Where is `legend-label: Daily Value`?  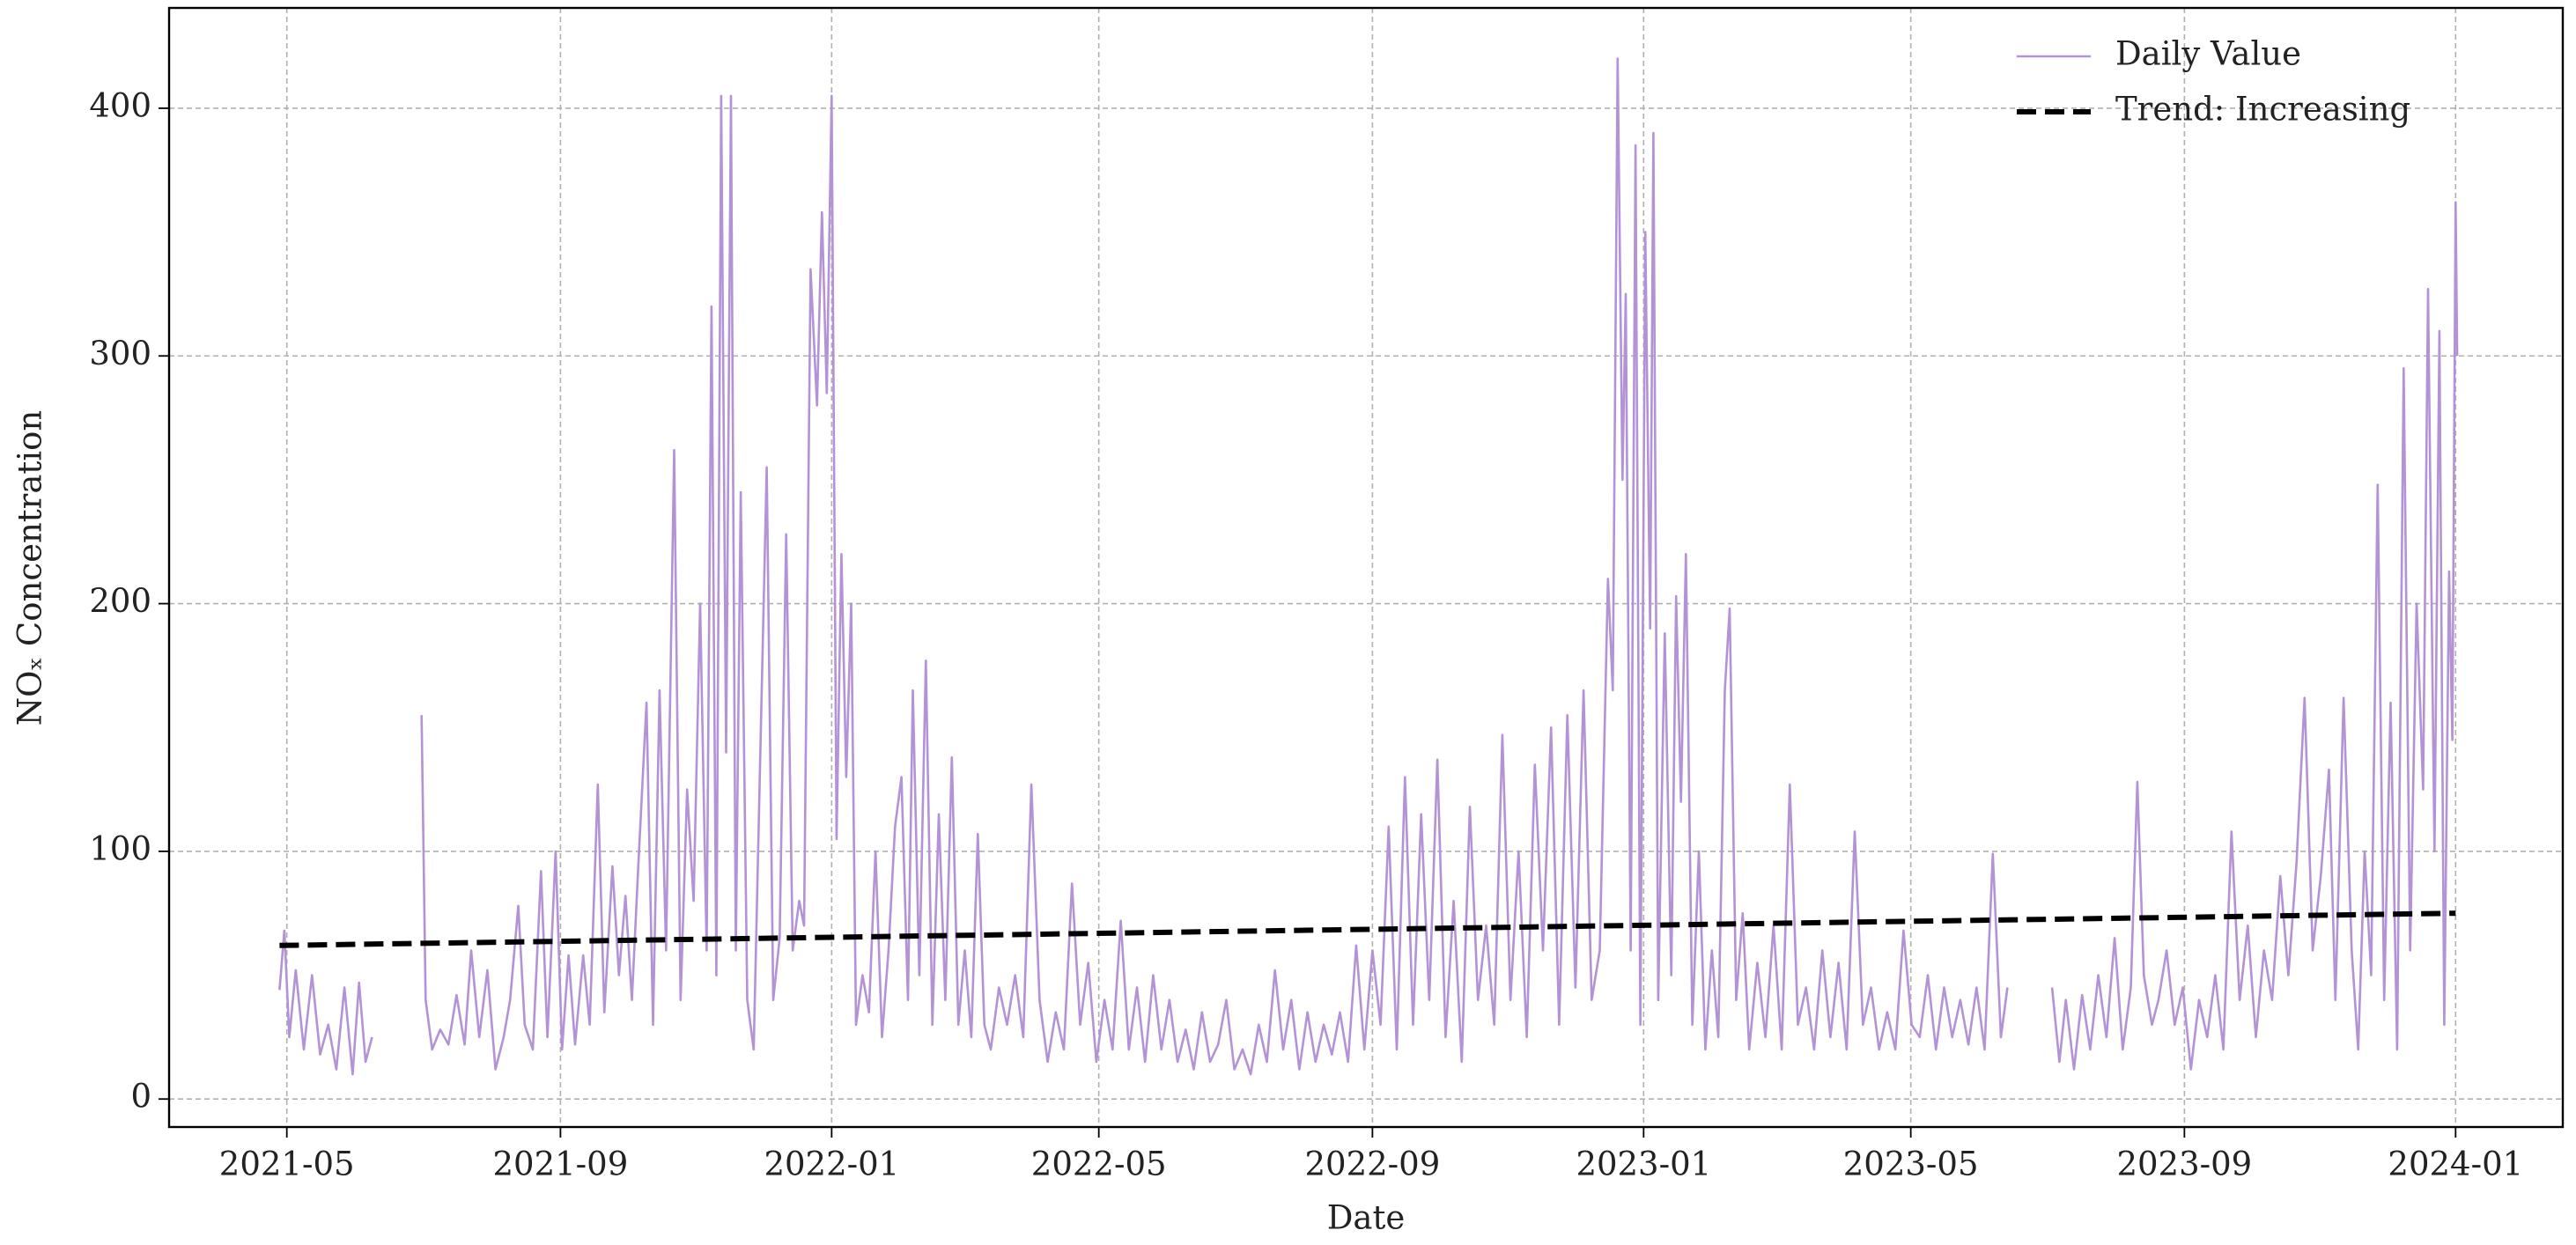
legend-label: Daily Value is located at coordinates (2208, 54).